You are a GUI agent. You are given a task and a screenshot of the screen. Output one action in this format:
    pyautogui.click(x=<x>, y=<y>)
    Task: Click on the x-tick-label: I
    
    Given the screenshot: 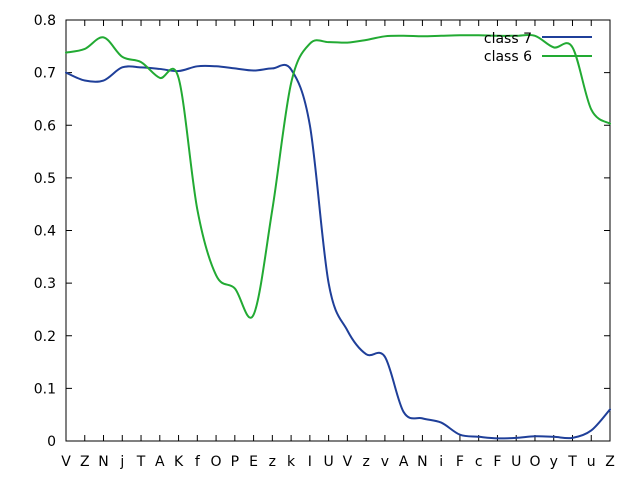 What is the action you would take?
    pyautogui.click(x=310, y=462)
    